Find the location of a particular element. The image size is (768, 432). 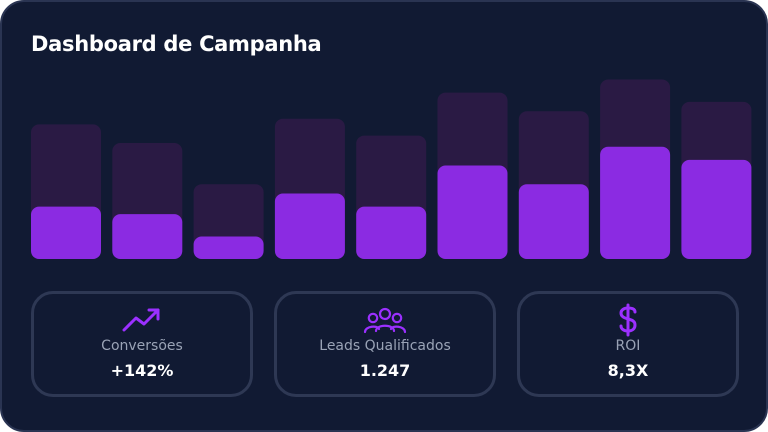

metric-card-roi: ROI 8,3X is located at coordinates (628, 344).